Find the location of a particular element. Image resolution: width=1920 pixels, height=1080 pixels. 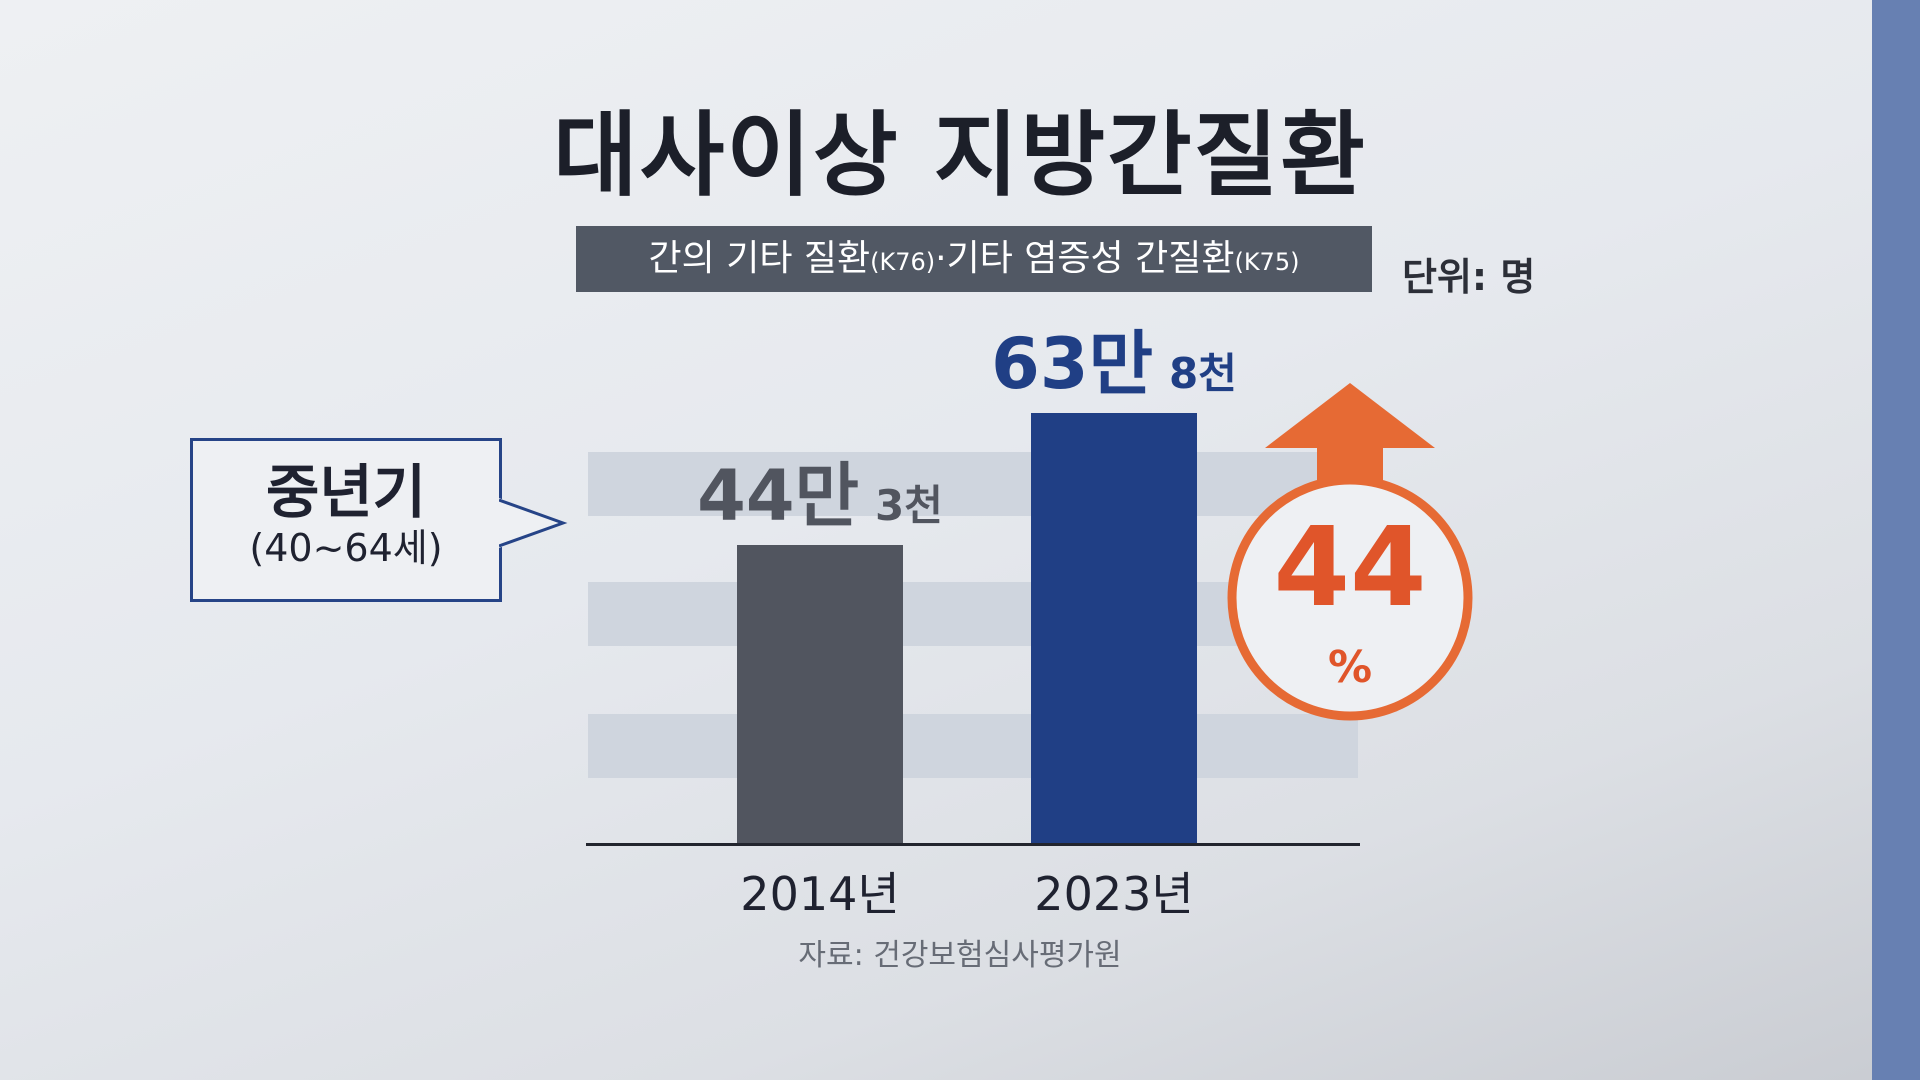

x-tick-2023: 2023년 is located at coordinates (1114, 894).